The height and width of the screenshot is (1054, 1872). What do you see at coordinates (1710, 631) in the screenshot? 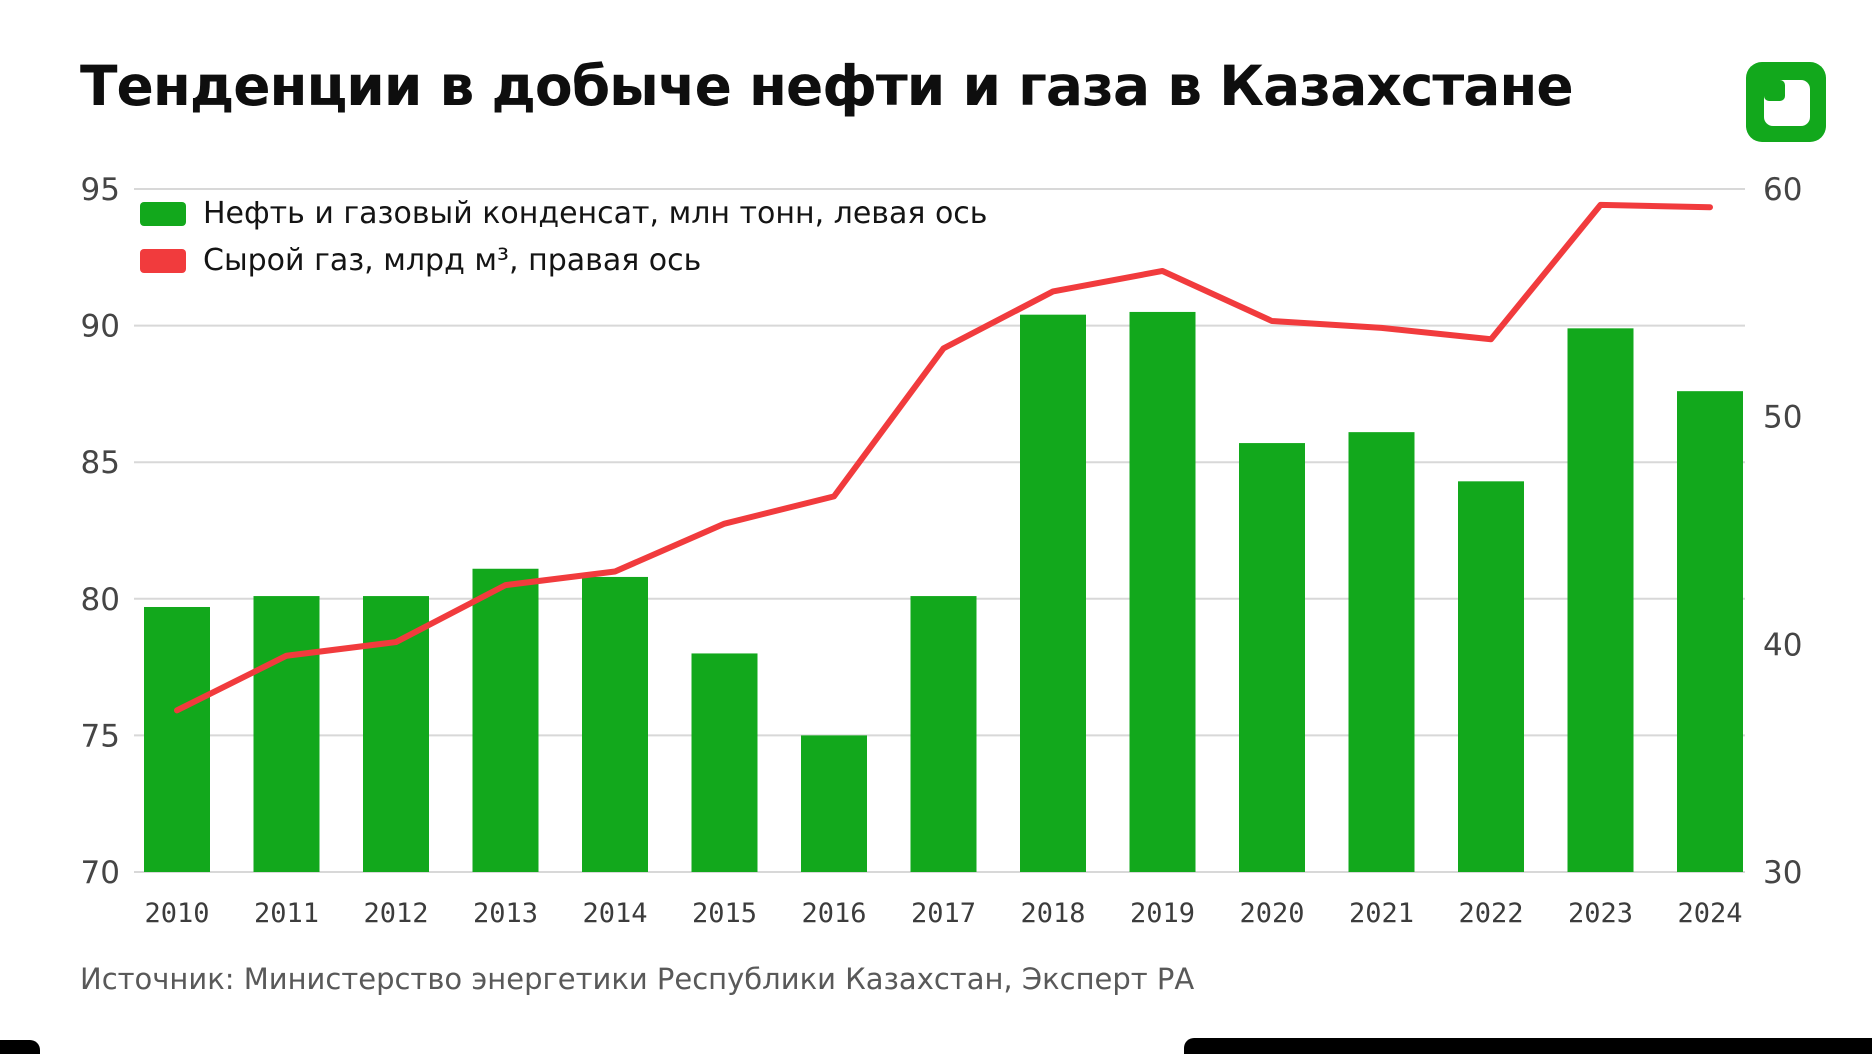
I see `bar-2024` at bounding box center [1710, 631].